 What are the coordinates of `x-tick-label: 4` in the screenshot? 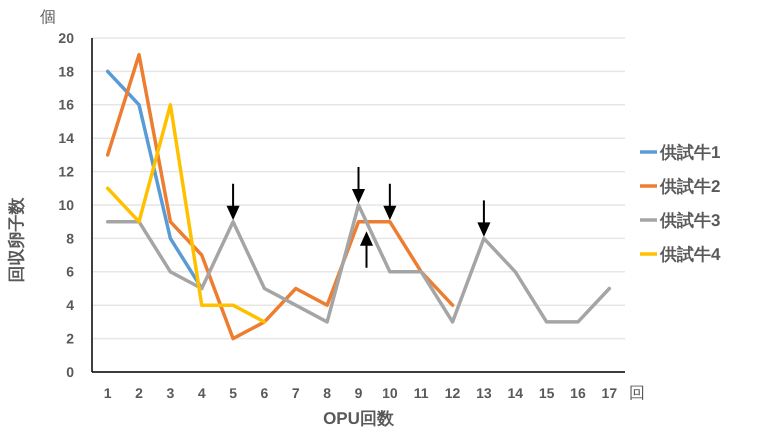 It's located at (202, 393).